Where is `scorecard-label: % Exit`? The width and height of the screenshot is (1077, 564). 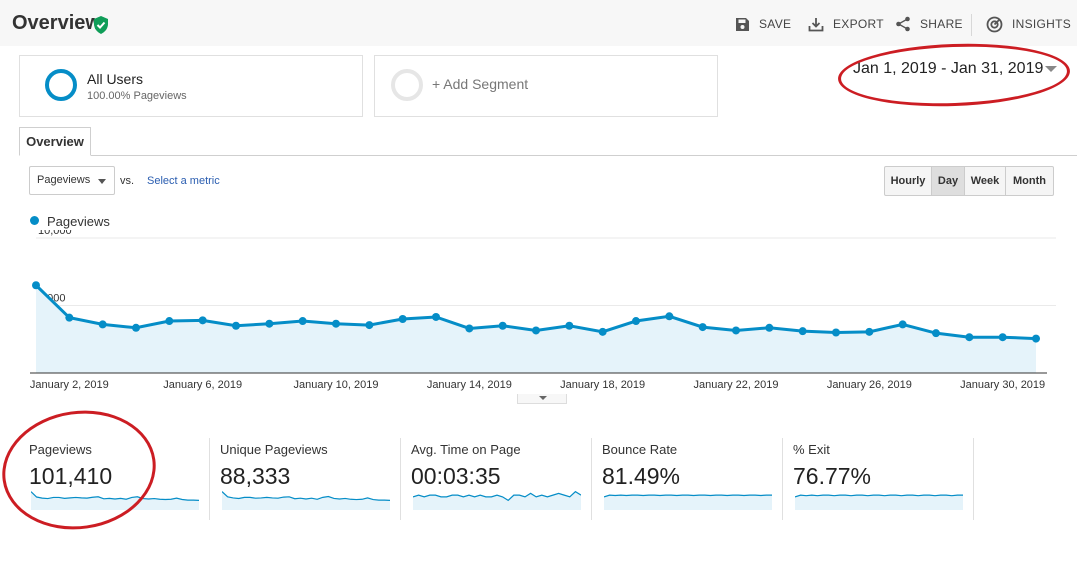
scorecard-label: % Exit is located at coordinates (811, 449).